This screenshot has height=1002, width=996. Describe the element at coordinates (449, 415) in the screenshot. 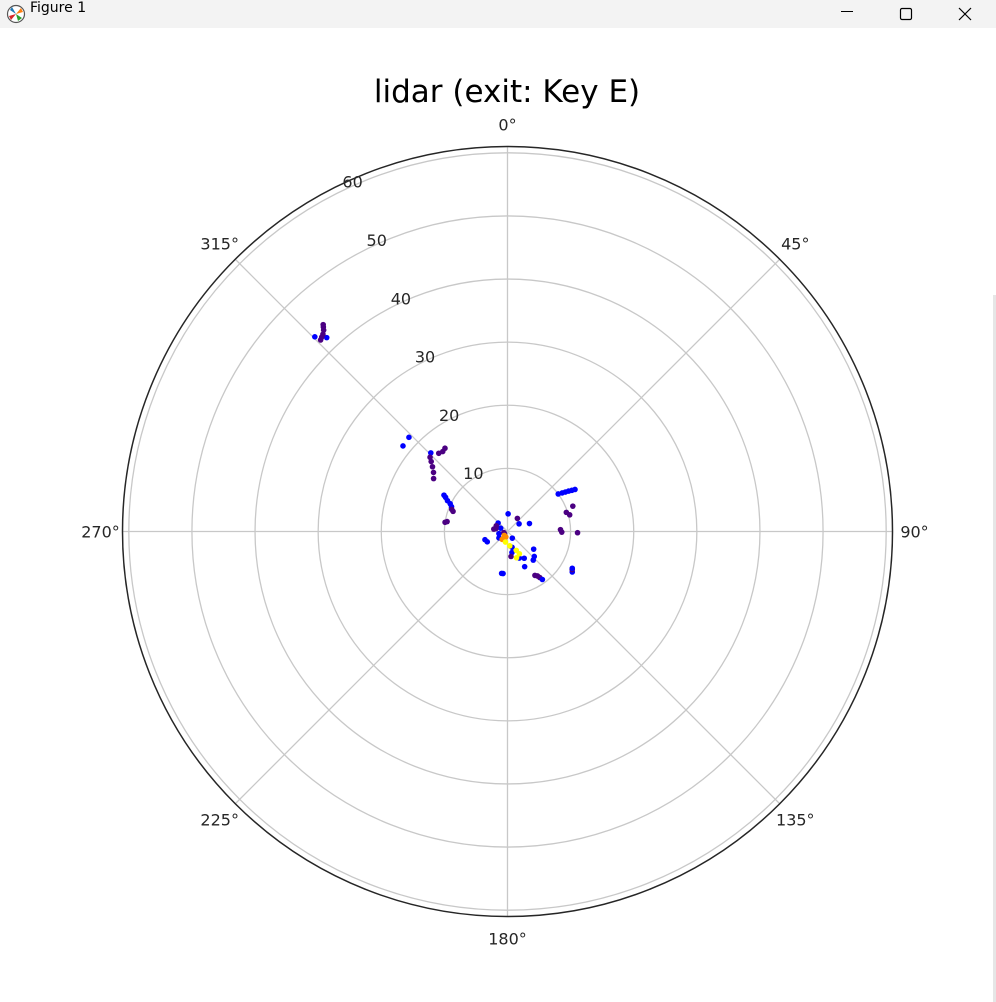

I see `r-tick-label: 20` at that location.